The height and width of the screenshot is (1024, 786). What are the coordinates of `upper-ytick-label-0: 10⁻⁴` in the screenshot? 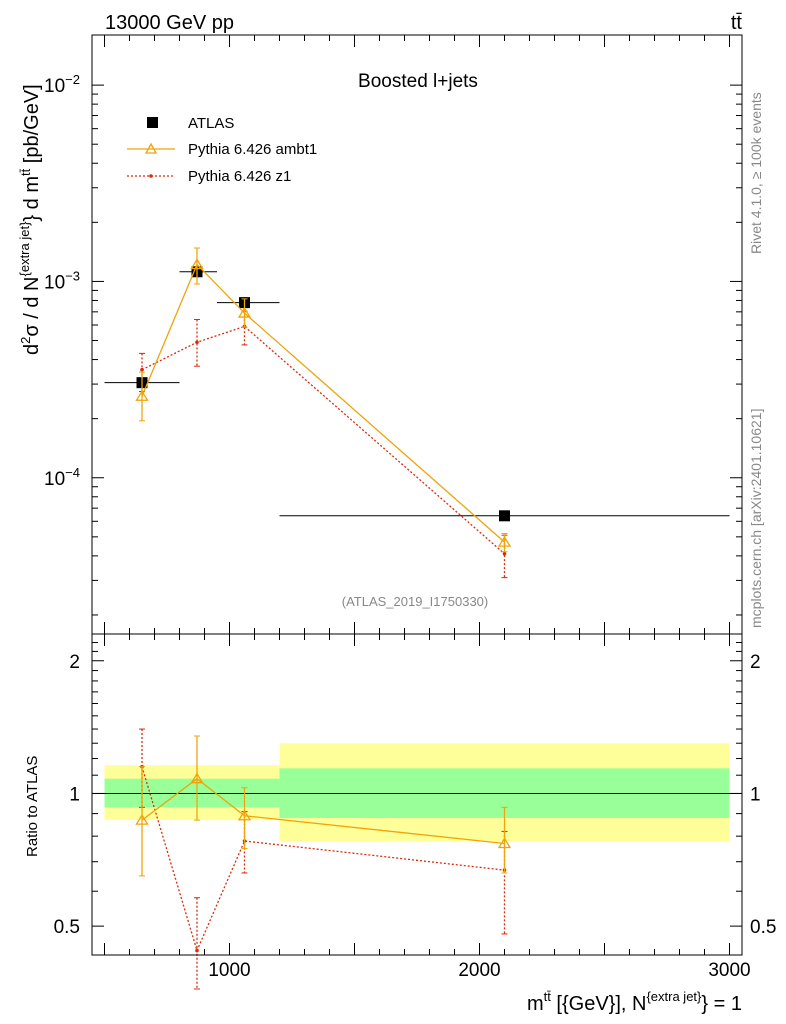 It's located at (62, 477).